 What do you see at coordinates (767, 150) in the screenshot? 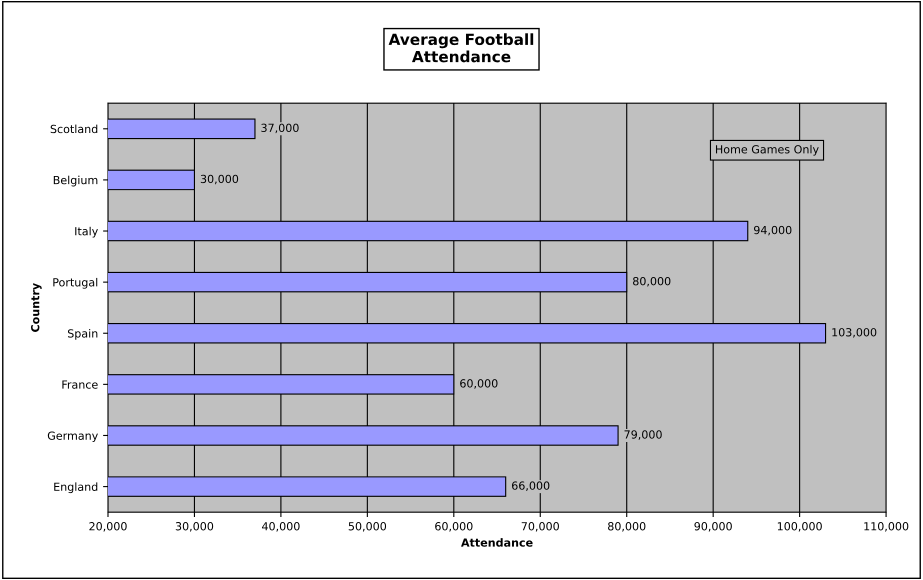
I see `annotation: Home Games Only` at bounding box center [767, 150].